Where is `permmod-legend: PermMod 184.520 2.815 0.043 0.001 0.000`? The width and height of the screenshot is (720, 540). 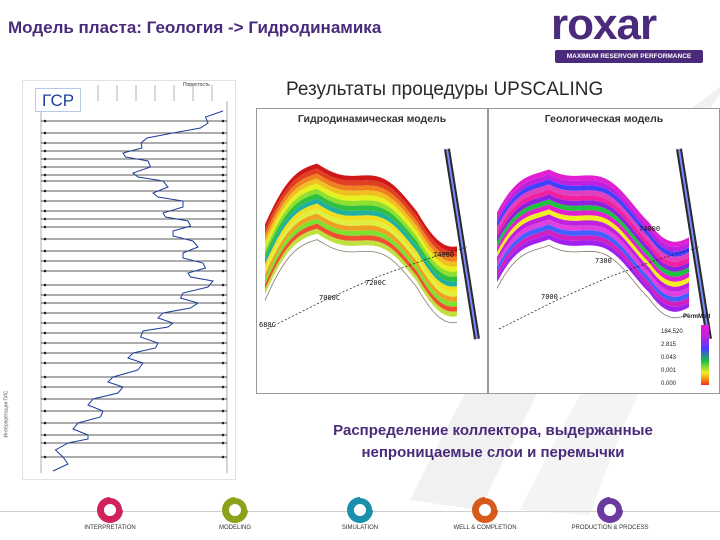
permmod-legend: PermMod 184.520 2.815 0.043 0.001 0.000 is located at coordinates (689, 351).